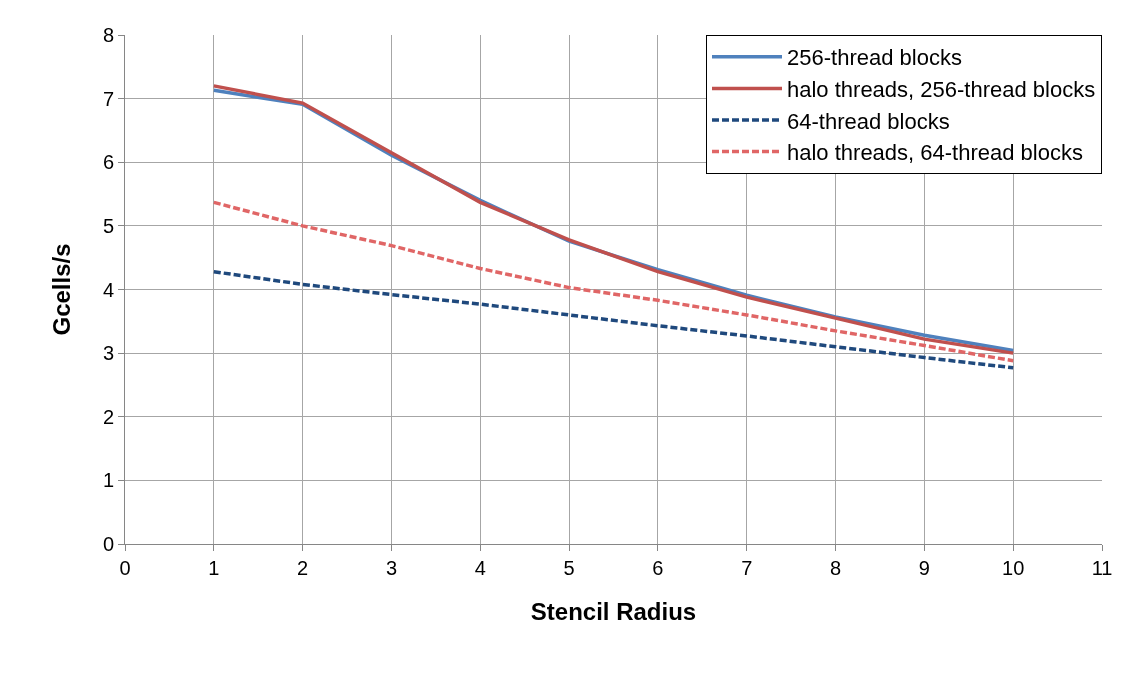 This screenshot has width=1142, height=689. I want to click on y-tick-label: 4, so click(108, 289).